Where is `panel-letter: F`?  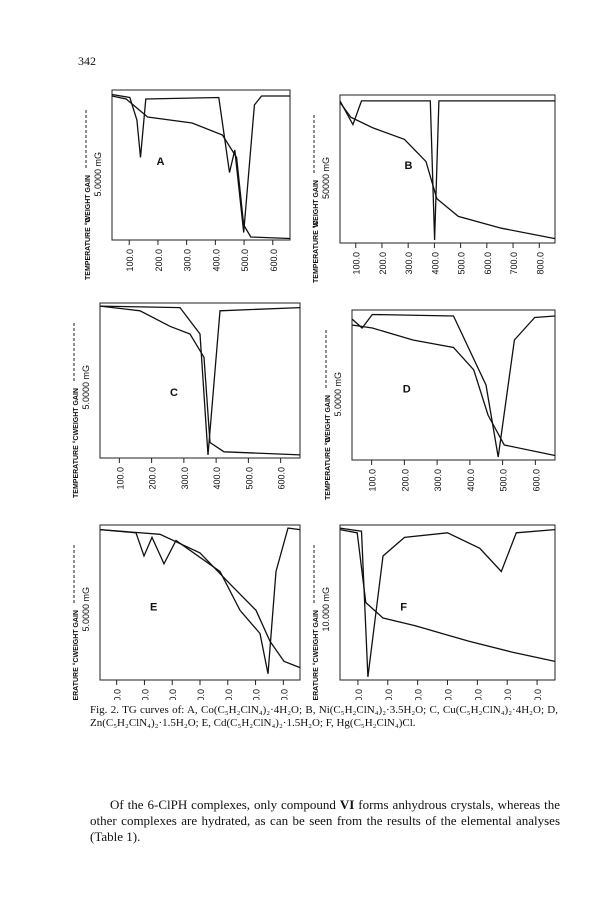
panel-letter: F is located at coordinates (403, 607).